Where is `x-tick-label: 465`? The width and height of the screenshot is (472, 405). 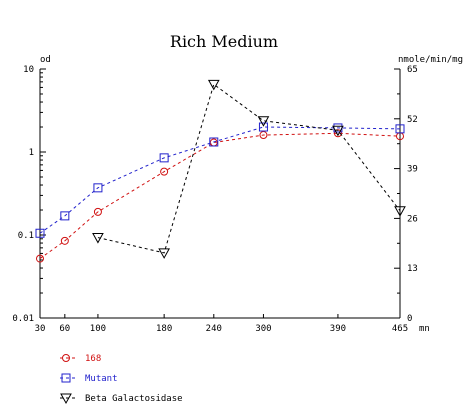 x-tick-label: 465 is located at coordinates (400, 329).